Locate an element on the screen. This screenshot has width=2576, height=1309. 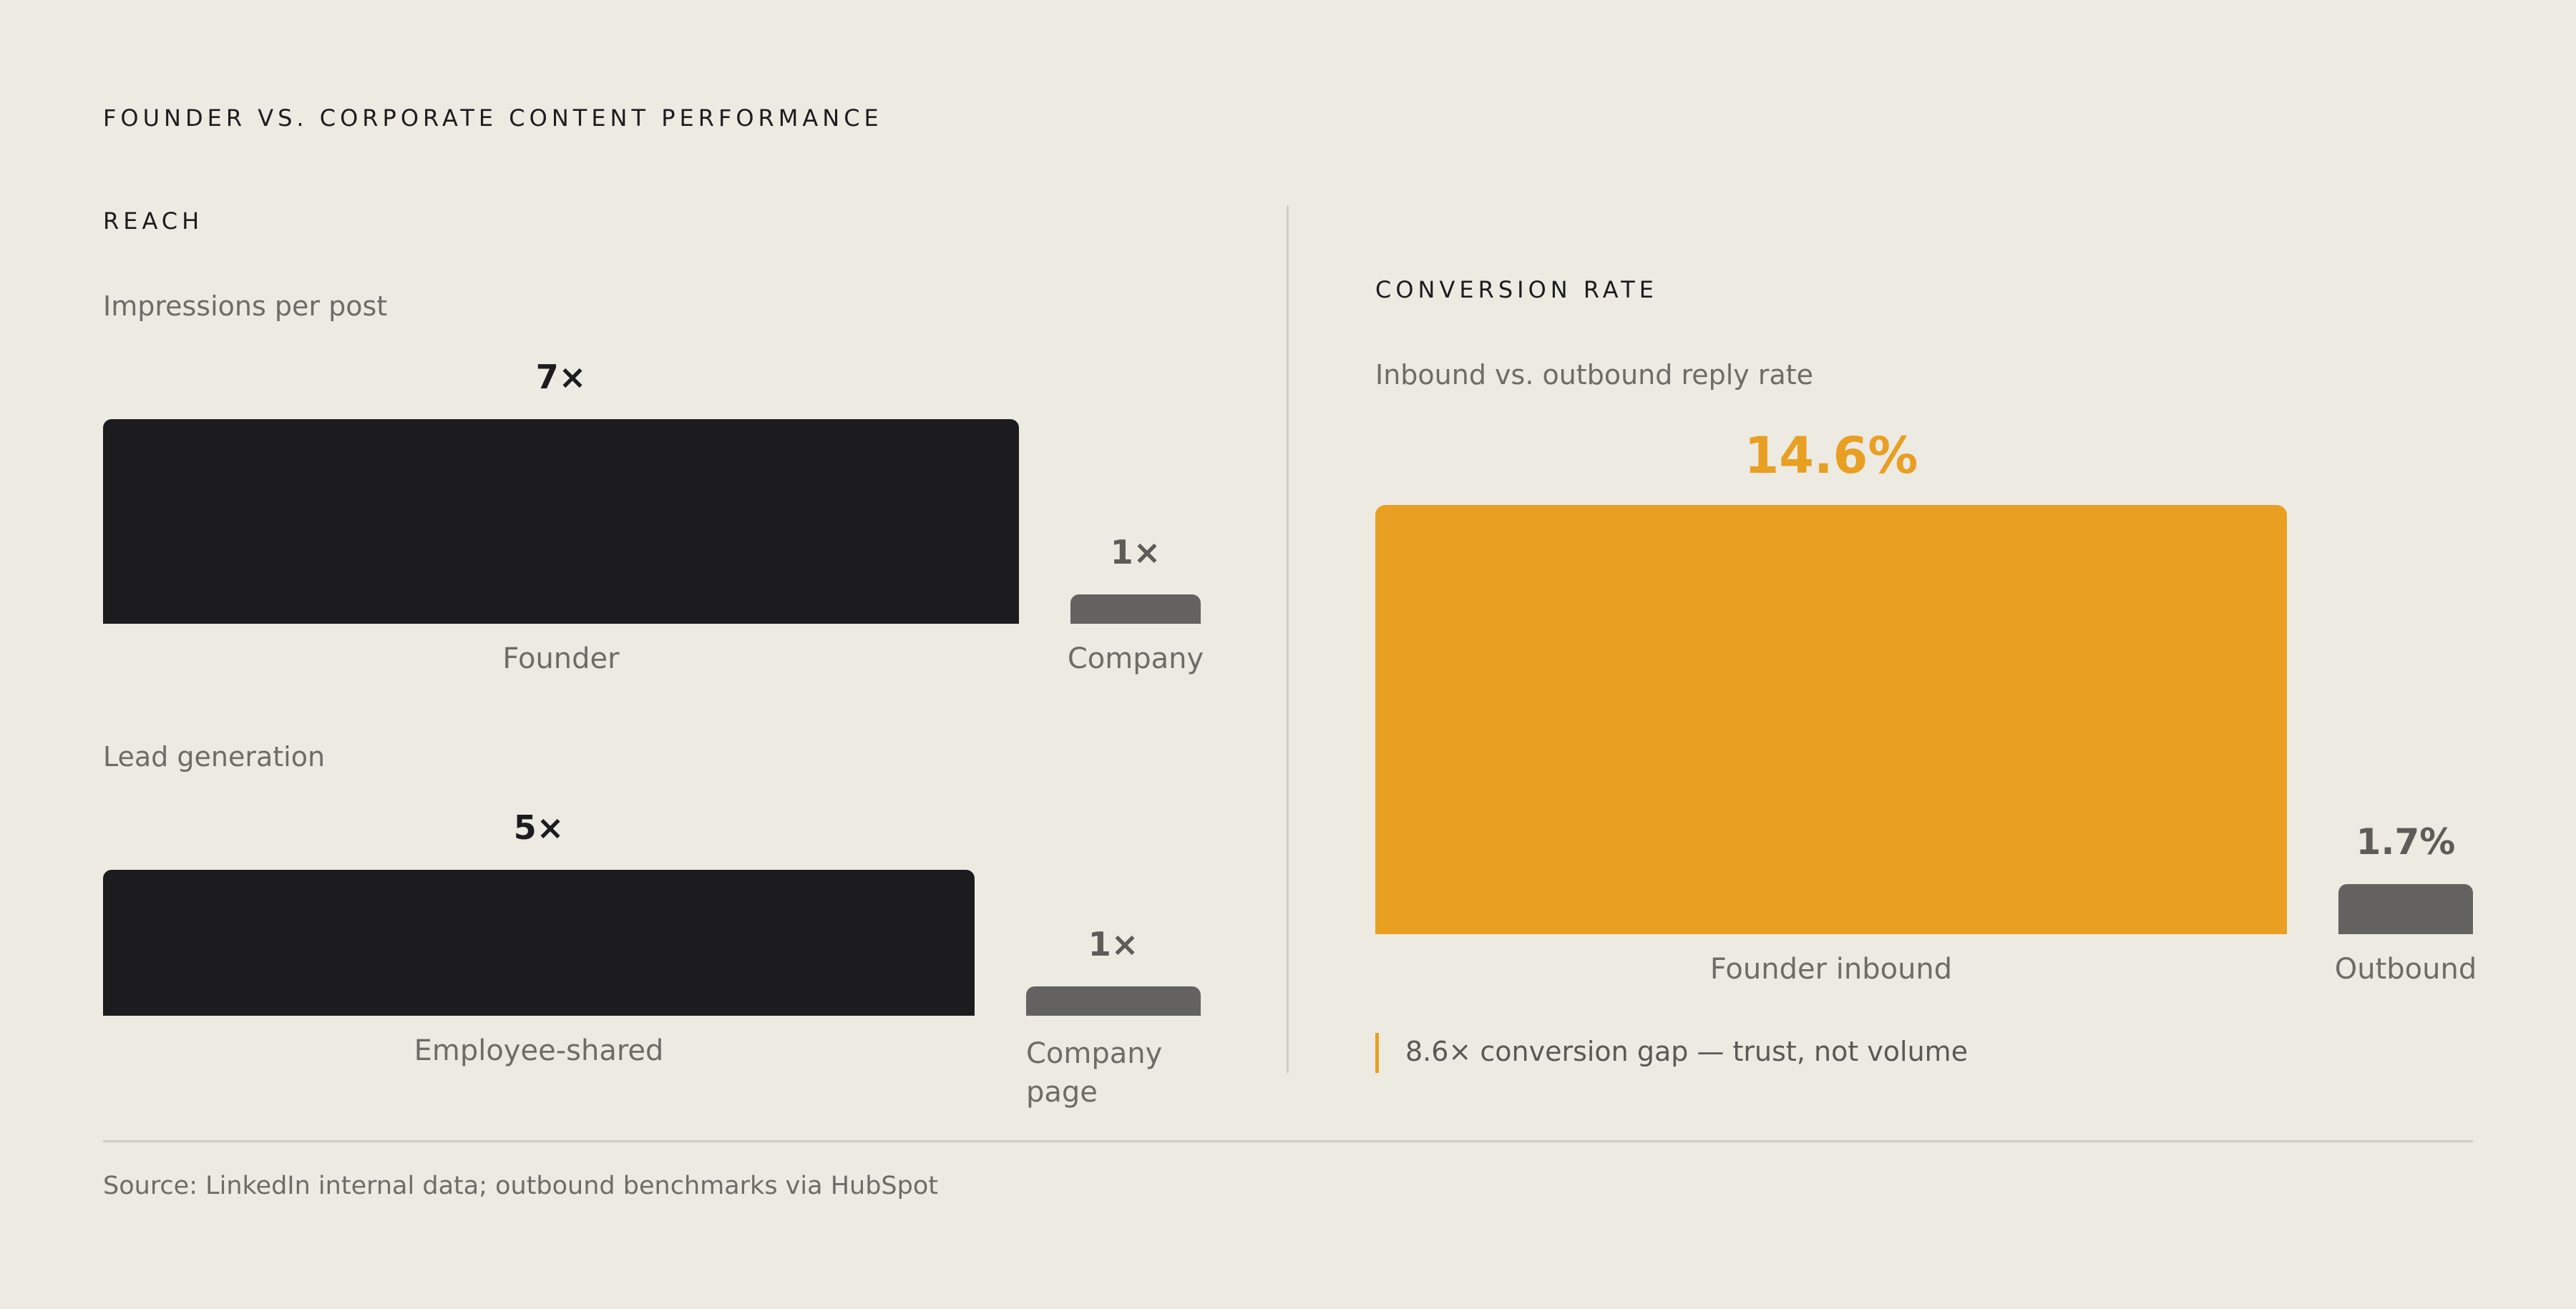
category-label-company: Company is located at coordinates (1135, 658).